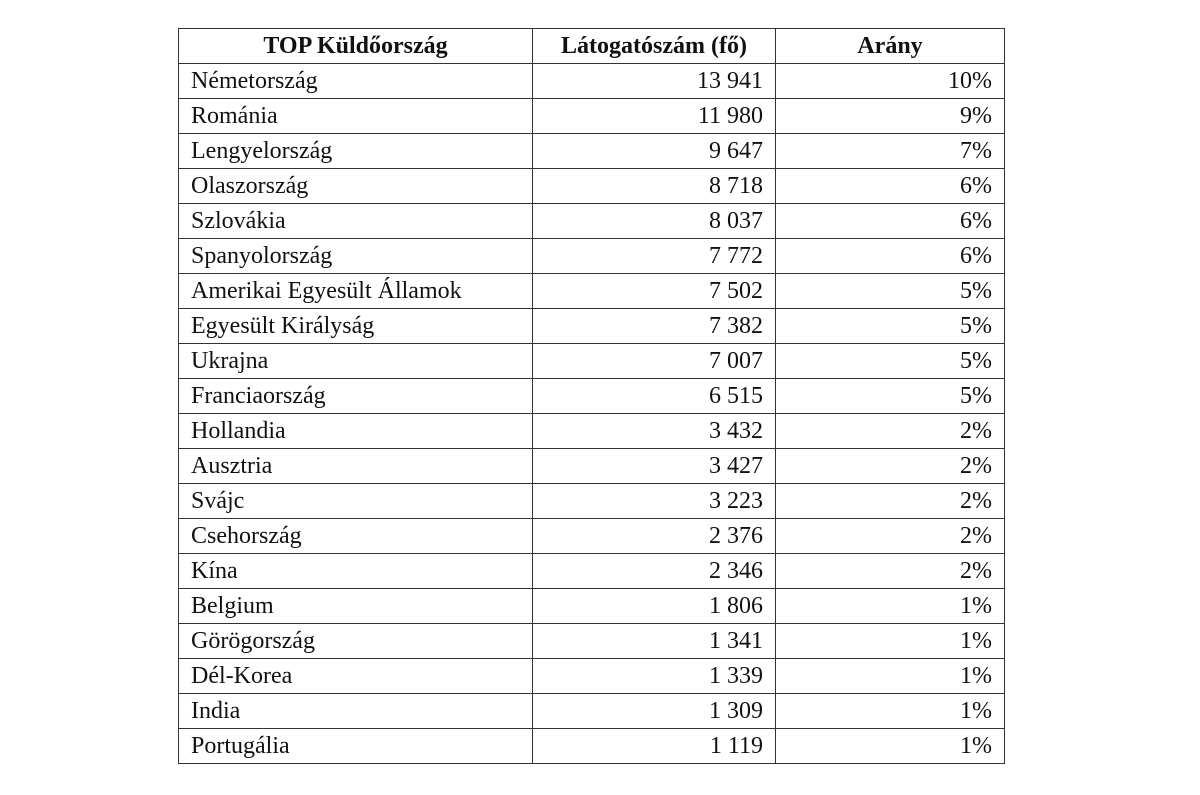 This screenshot has height=795, width=1200. Describe the element at coordinates (654, 116) in the screenshot. I see `visitors-cell: 11 980` at that location.